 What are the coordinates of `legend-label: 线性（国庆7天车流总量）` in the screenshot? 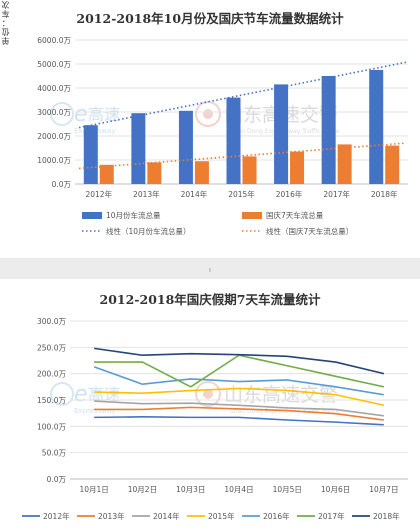 It's located at (309, 231).